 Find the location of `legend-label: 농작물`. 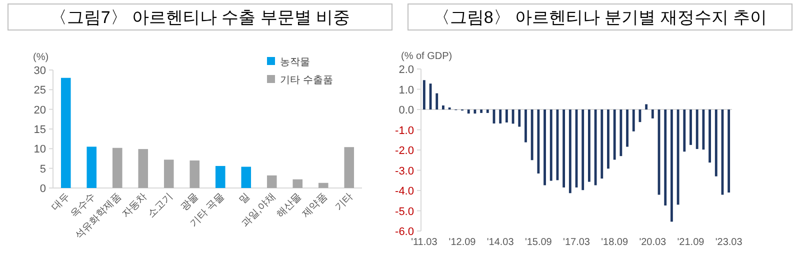

legend-label: 농작물 is located at coordinates (295, 62).